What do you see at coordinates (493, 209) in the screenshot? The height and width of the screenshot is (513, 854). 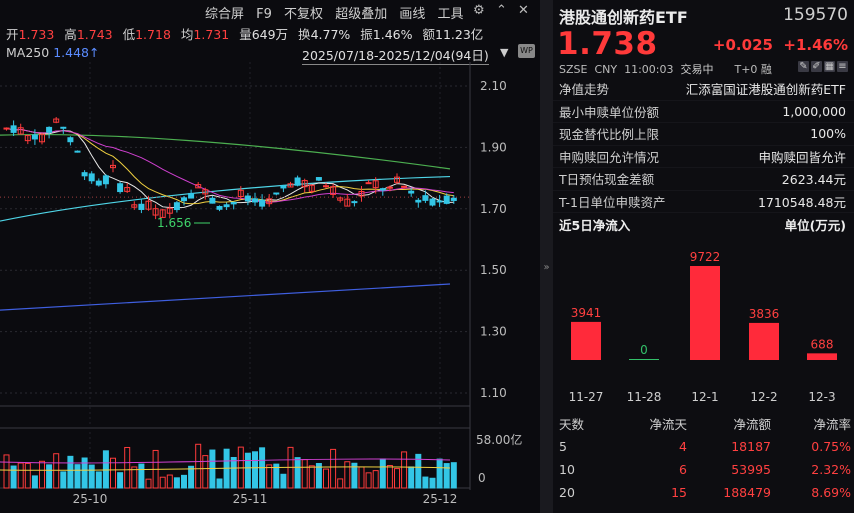 I see `price-axis-label: 1.70` at bounding box center [493, 209].